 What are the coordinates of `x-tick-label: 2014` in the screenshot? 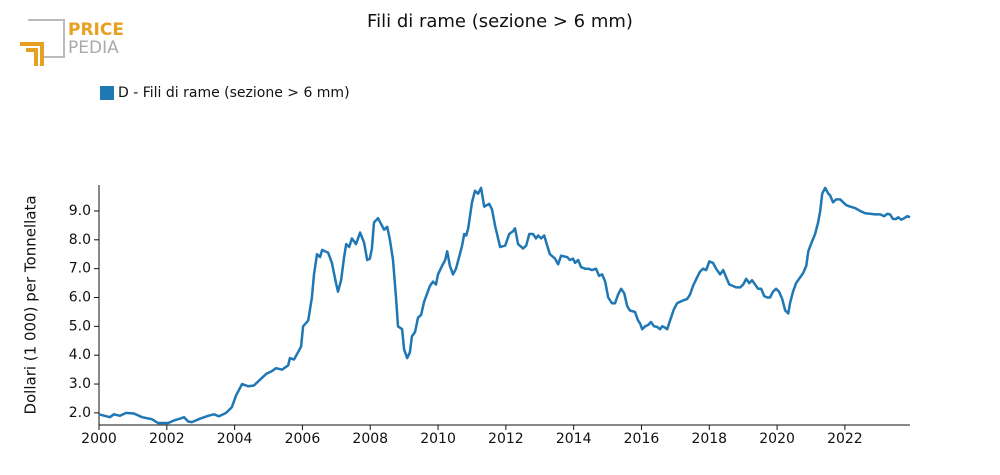 It's located at (574, 439).